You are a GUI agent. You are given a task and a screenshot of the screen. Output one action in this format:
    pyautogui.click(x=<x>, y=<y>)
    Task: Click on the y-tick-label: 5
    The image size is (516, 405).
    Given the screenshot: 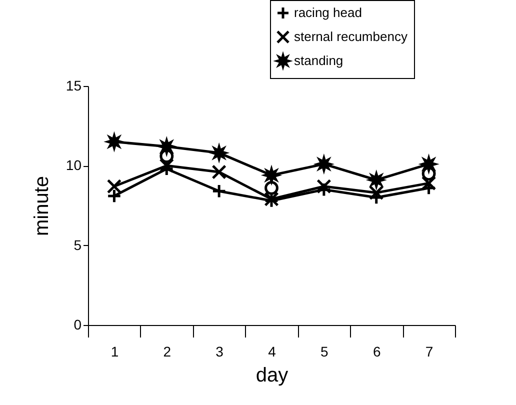 What is the action you would take?
    pyautogui.click(x=78, y=244)
    